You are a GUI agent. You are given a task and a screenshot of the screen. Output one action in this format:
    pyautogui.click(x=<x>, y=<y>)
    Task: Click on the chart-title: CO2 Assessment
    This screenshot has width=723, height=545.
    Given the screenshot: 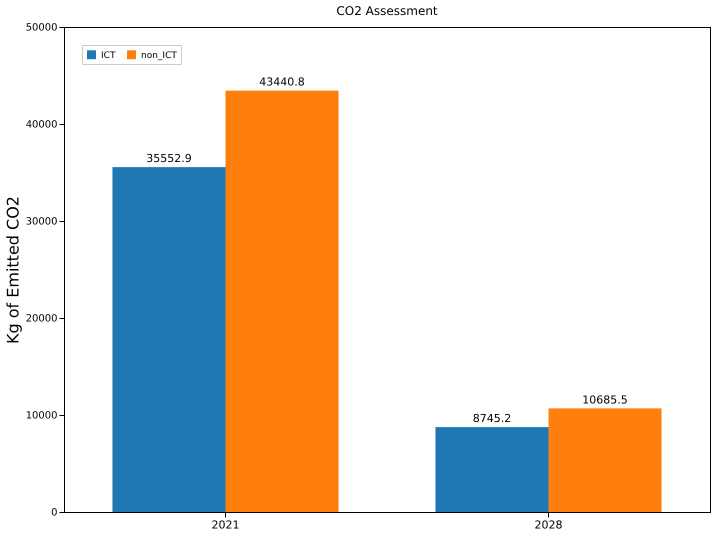 What is the action you would take?
    pyautogui.click(x=387, y=11)
    